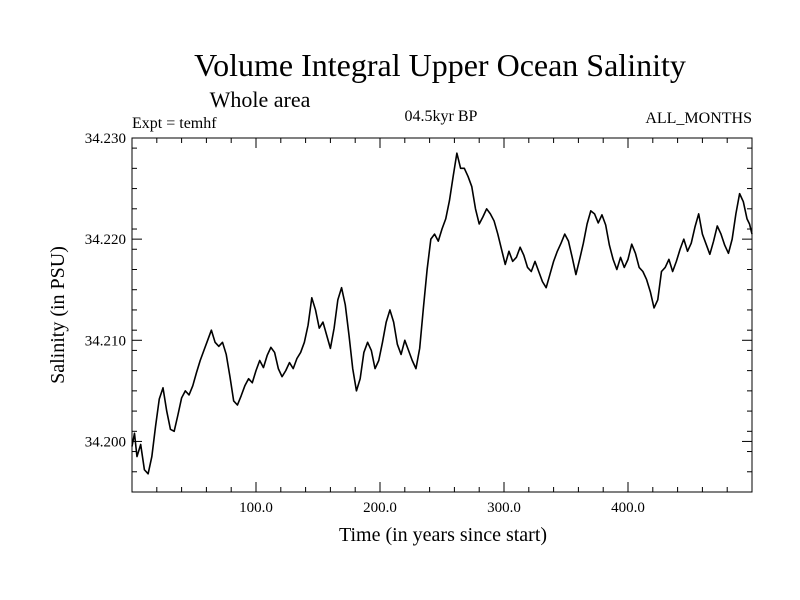 This screenshot has width=800, height=600. I want to click on x-tick-label: 400.0, so click(628, 508).